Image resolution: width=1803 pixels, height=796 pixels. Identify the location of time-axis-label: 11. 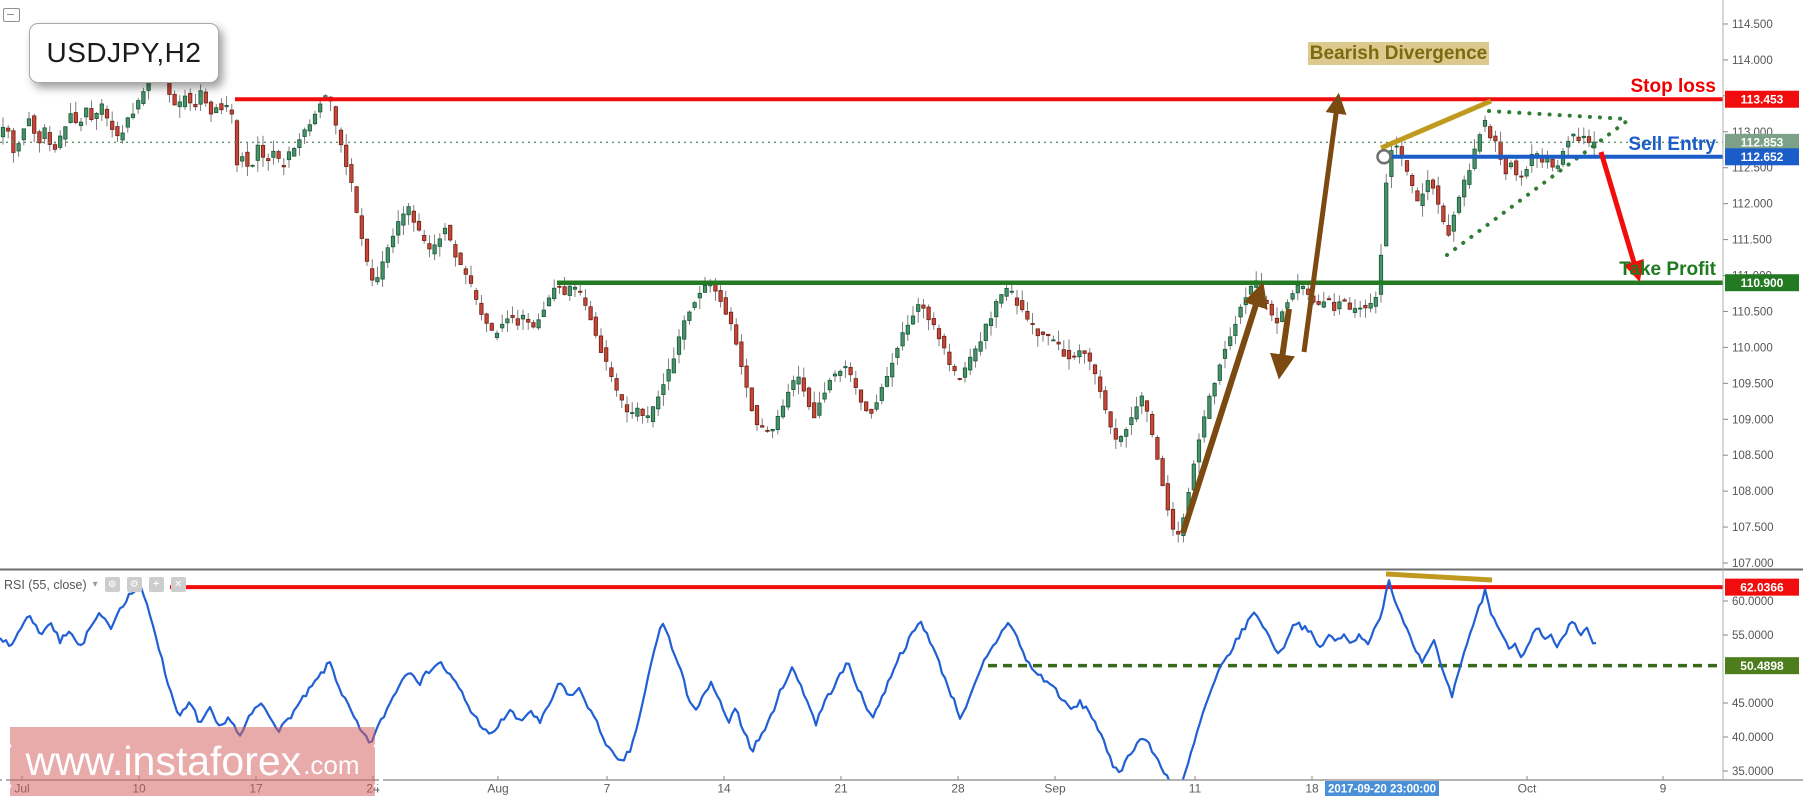
(1195, 789).